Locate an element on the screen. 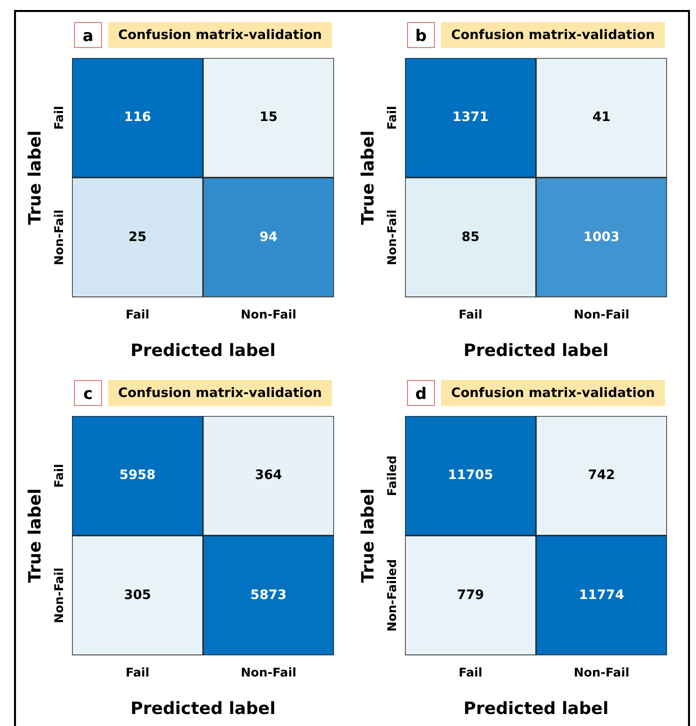 The width and height of the screenshot is (696, 726). data-label: 364 is located at coordinates (268, 476).